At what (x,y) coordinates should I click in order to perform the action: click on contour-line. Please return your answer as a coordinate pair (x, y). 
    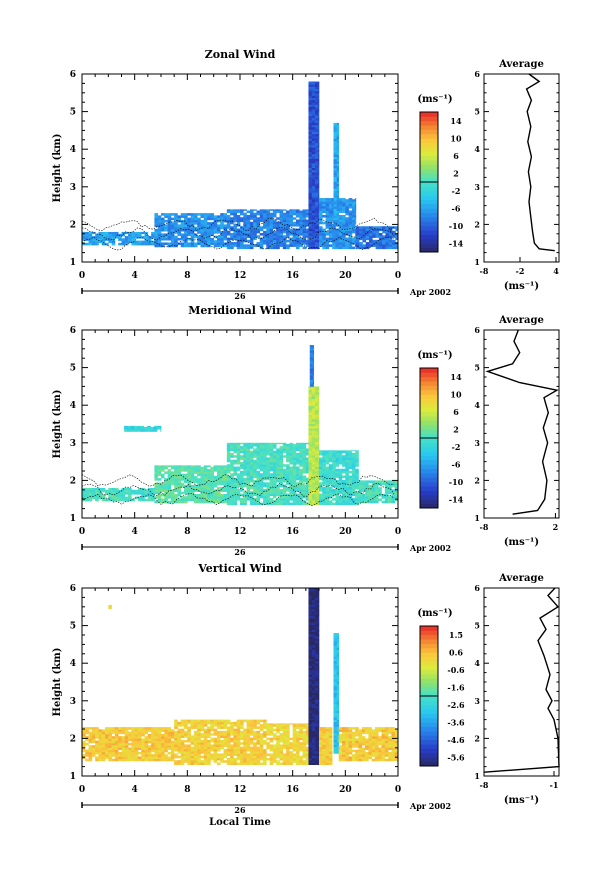
    Looking at the image, I should click on (238, 234).